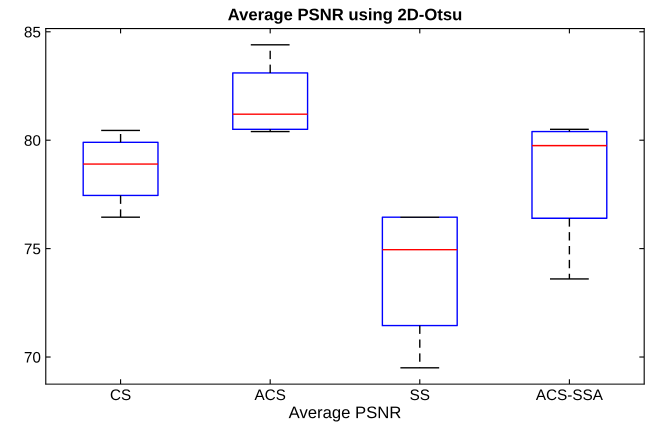 This screenshot has height=439, width=654. Describe the element at coordinates (270, 394) in the screenshot. I see `x-tick-label: ACS` at that location.